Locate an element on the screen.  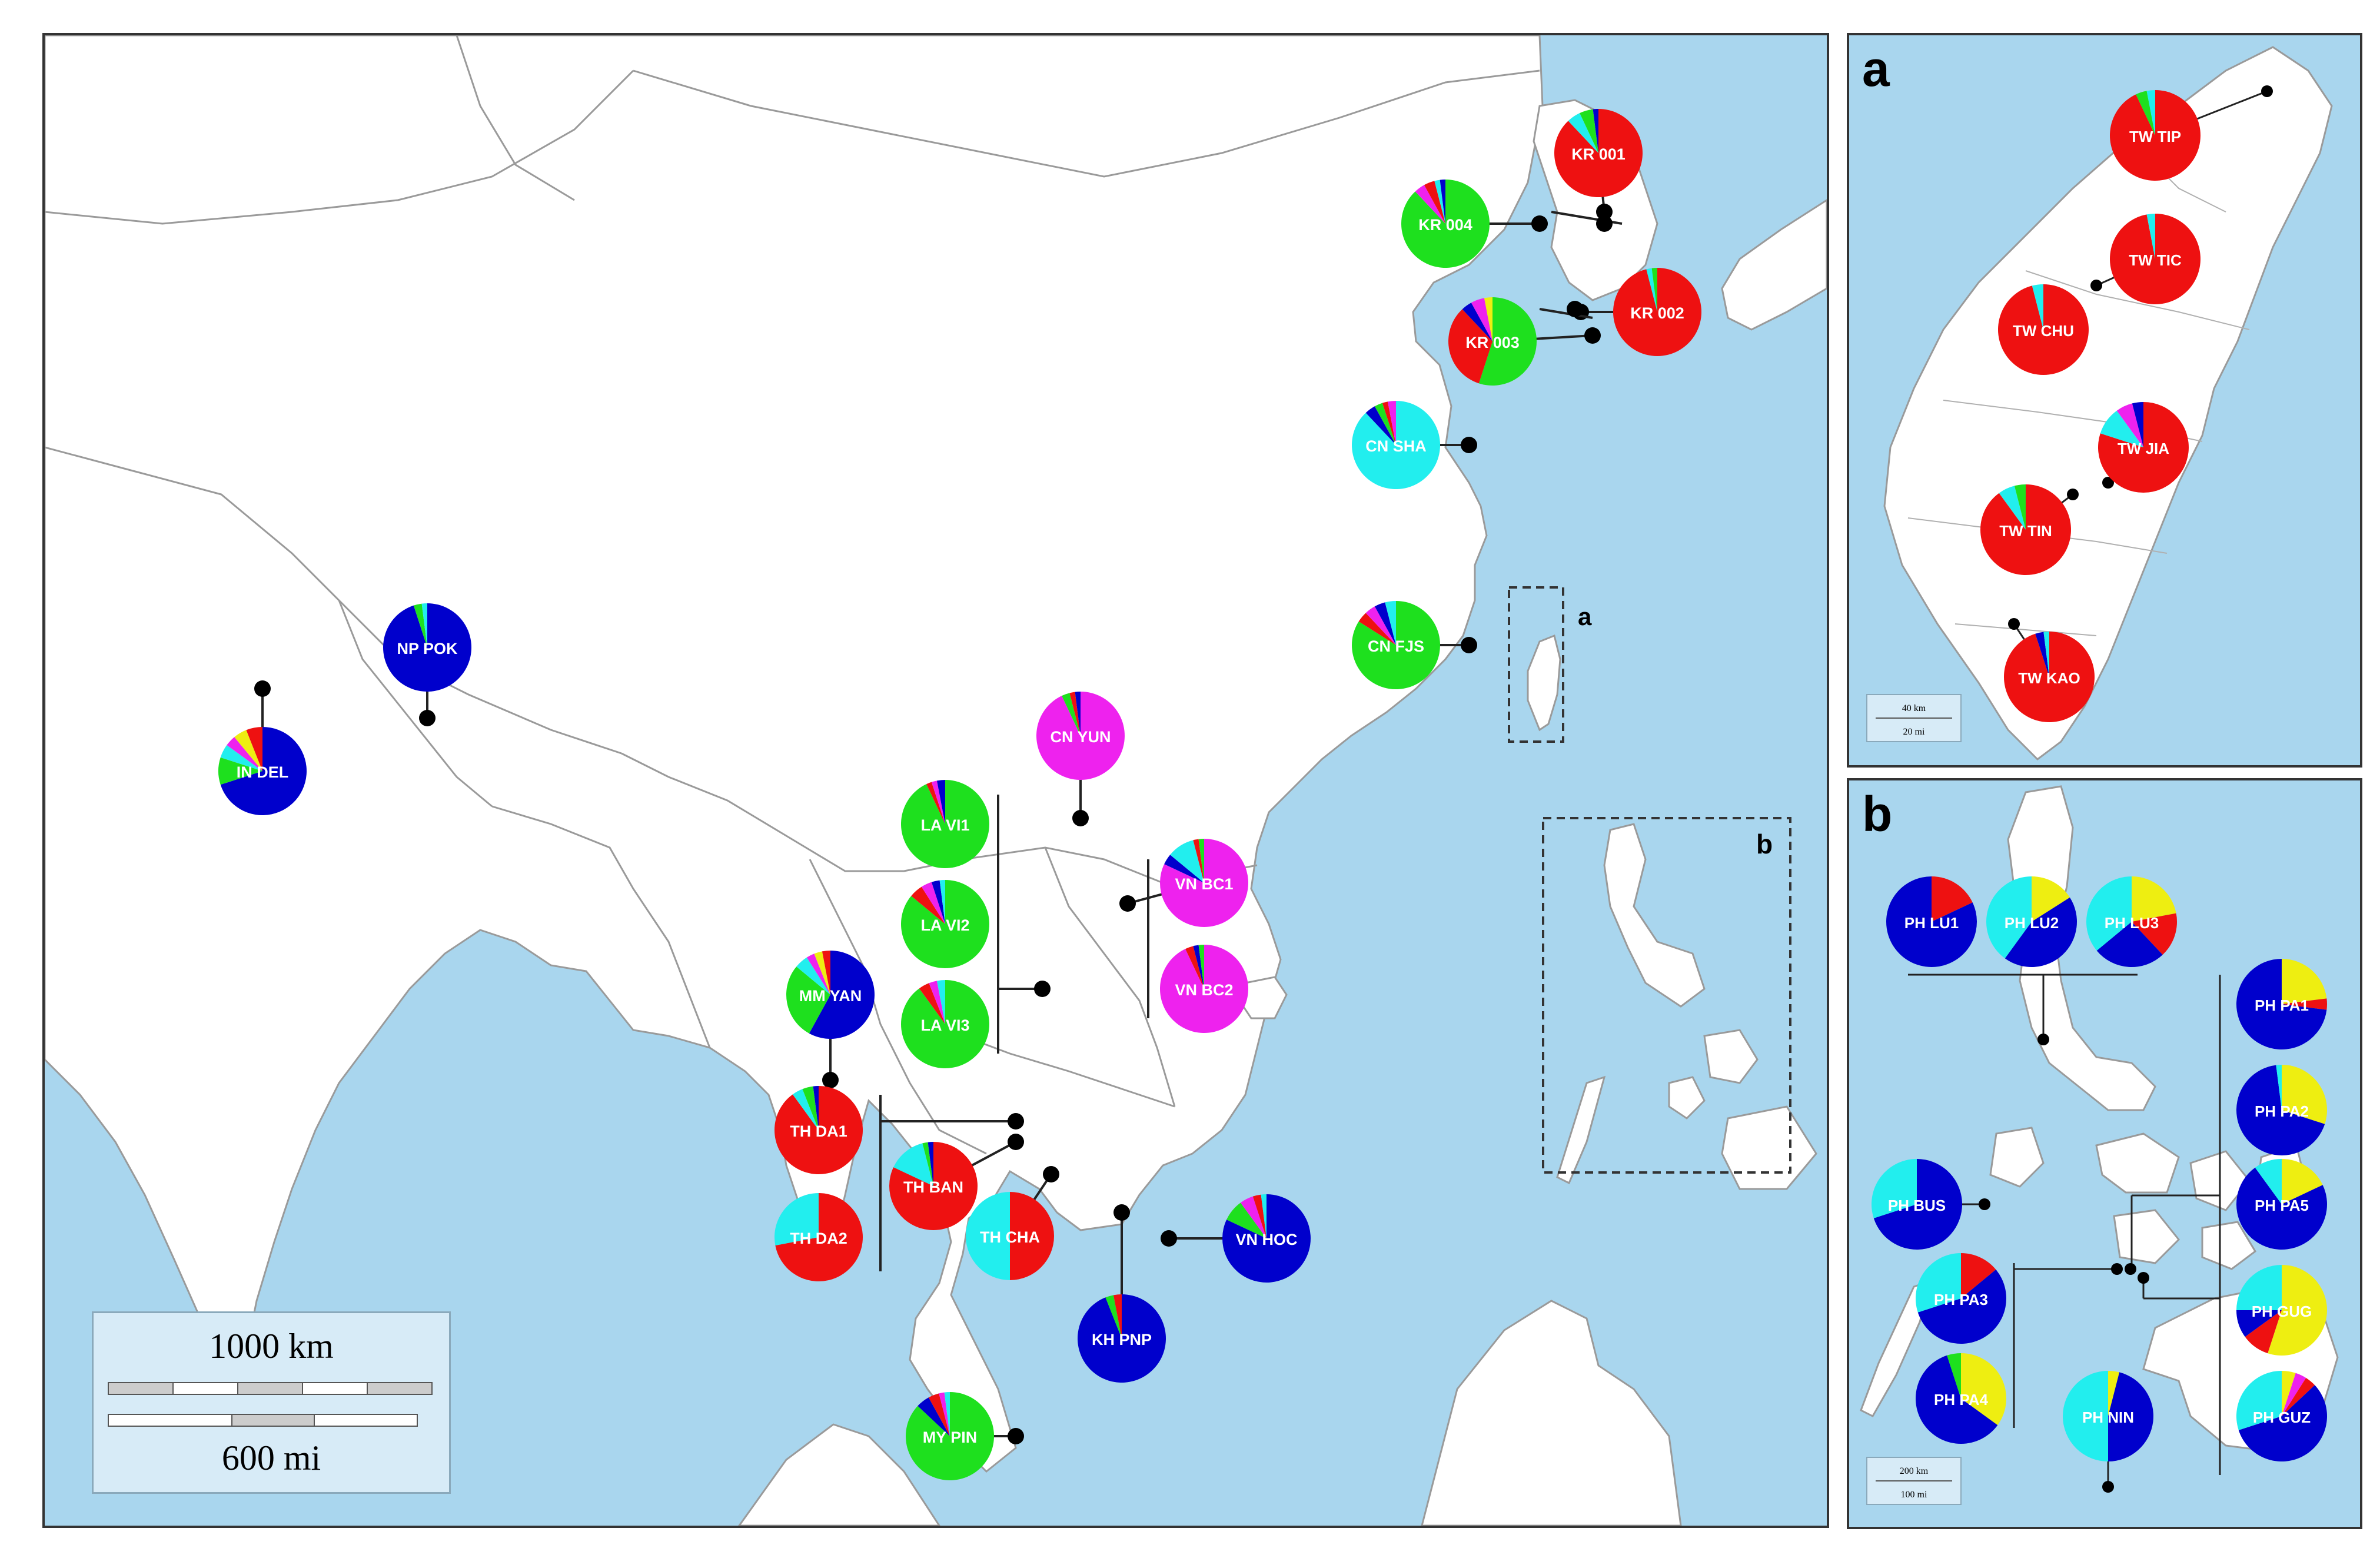
main-pie-label: KR 003 is located at coordinates (1492, 343).